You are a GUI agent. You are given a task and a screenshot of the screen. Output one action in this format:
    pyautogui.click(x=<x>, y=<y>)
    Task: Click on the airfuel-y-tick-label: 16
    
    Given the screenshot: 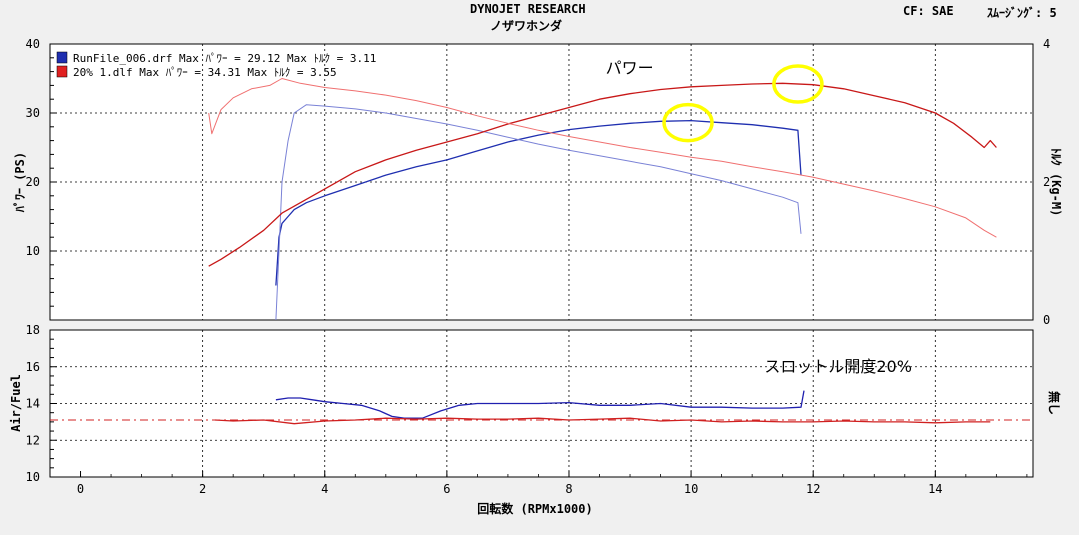 What is the action you would take?
    pyautogui.click(x=33, y=367)
    